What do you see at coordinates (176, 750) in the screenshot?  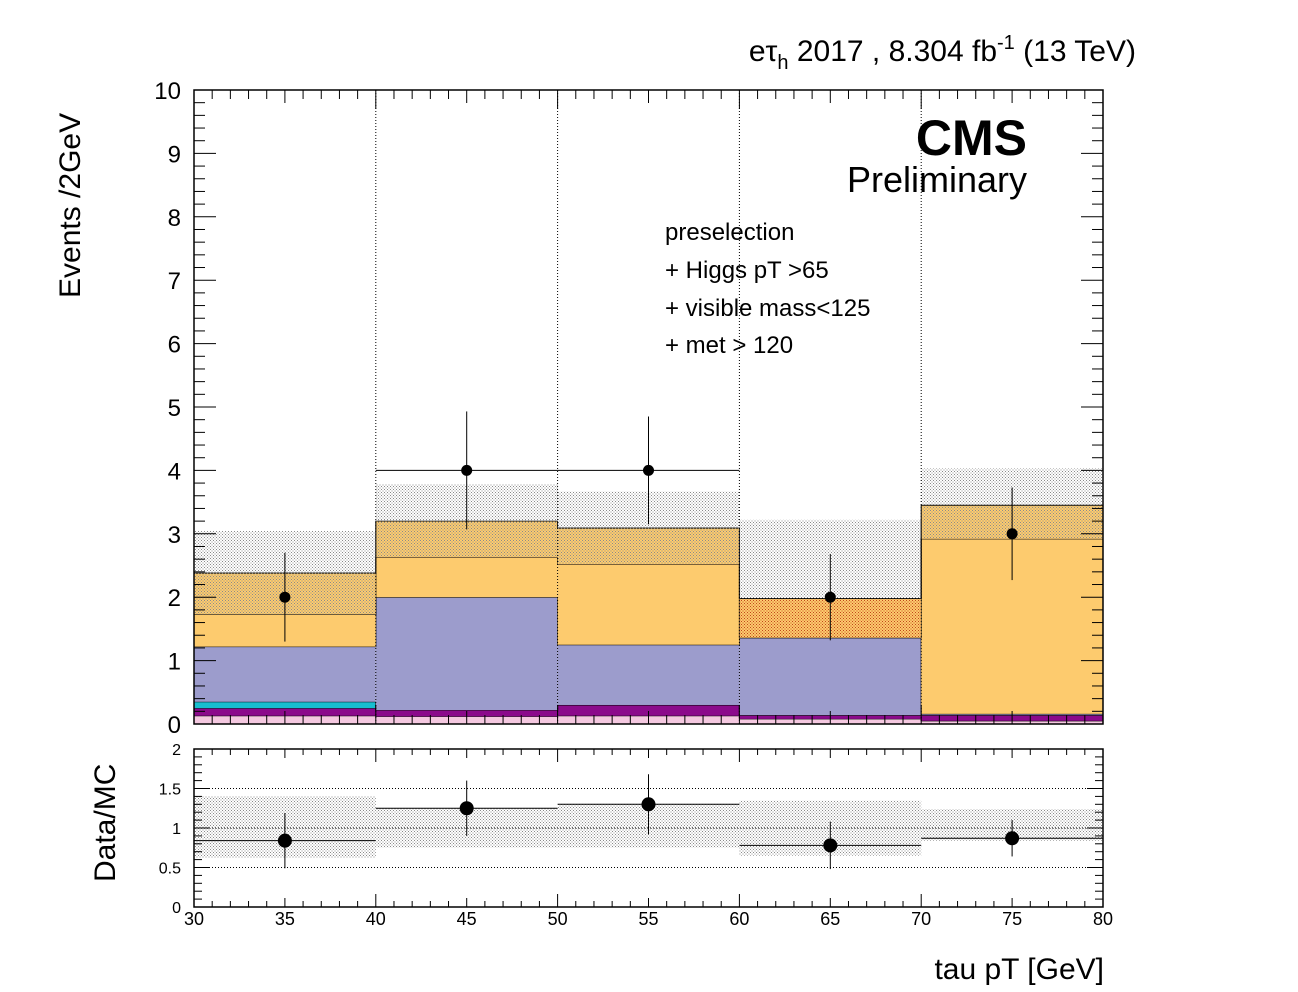 I see `ratio-y-tick-label: 2` at bounding box center [176, 750].